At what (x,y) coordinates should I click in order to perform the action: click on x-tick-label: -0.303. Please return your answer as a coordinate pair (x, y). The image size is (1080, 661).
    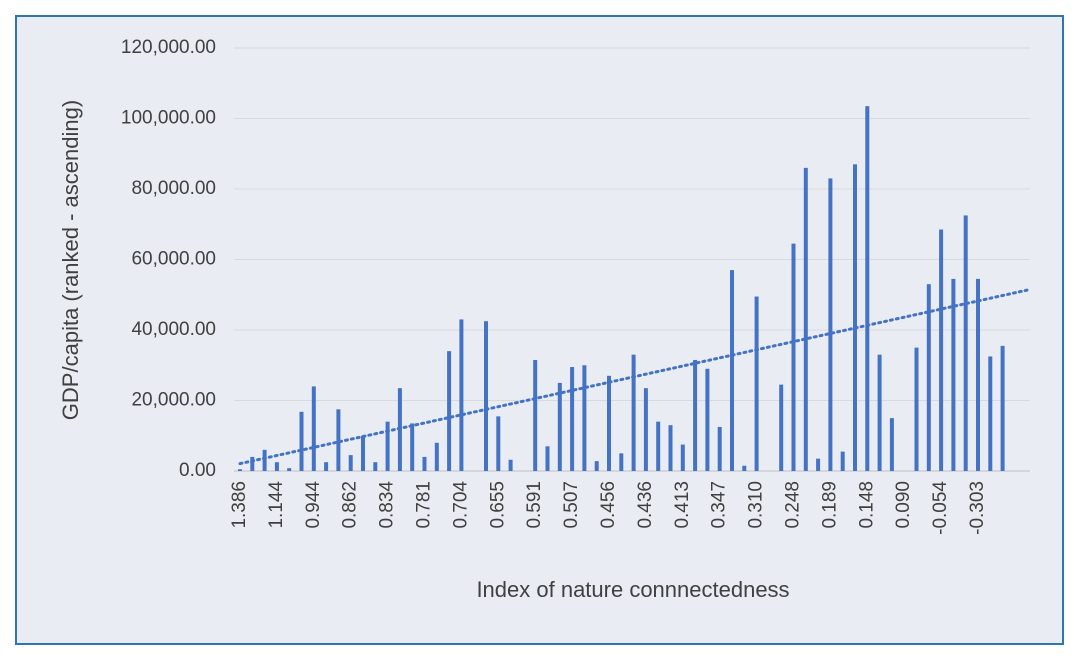
    Looking at the image, I should click on (977, 508).